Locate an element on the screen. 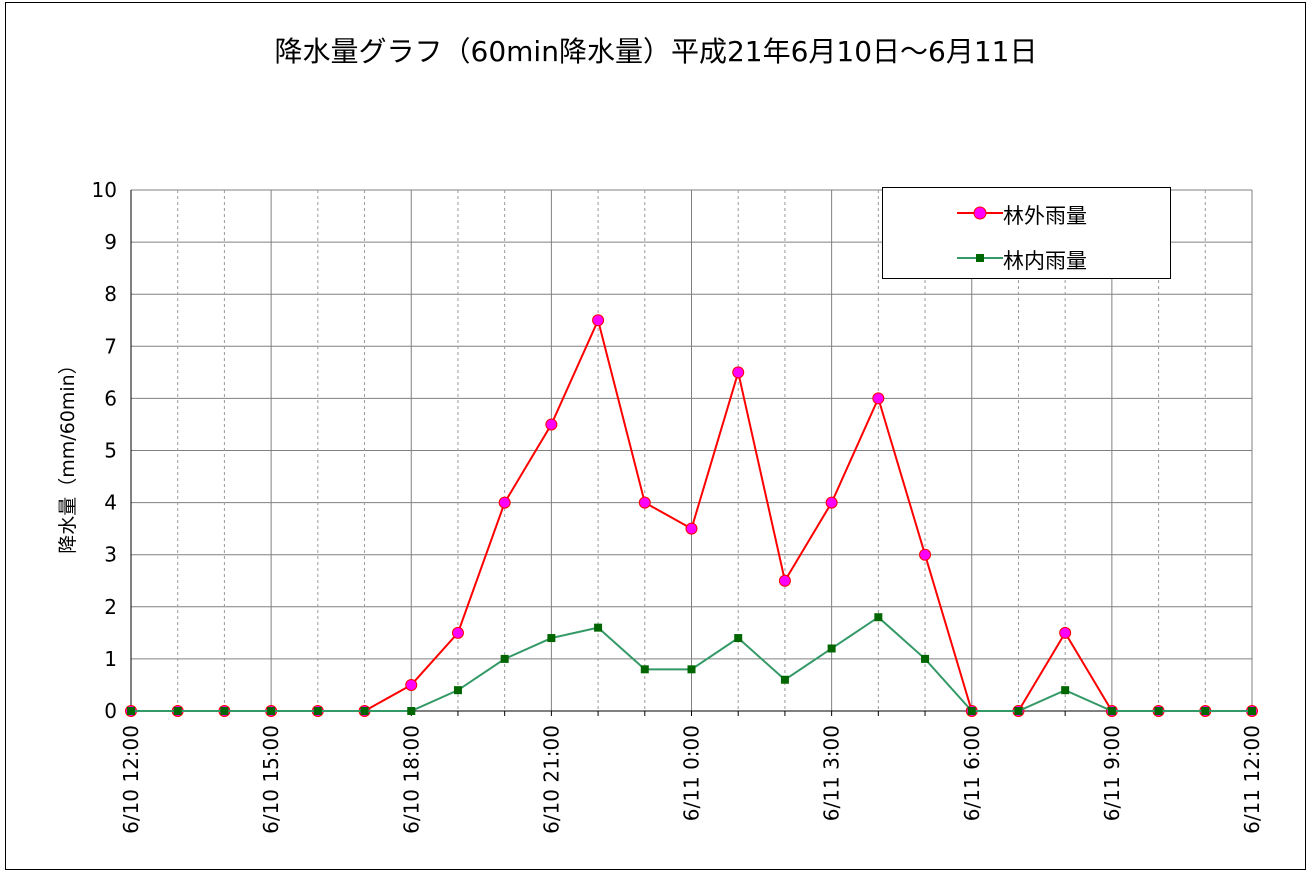 Image resolution: width=1312 pixels, height=875 pixels. x-tick-label: 6/11 3:00 is located at coordinates (832, 773).